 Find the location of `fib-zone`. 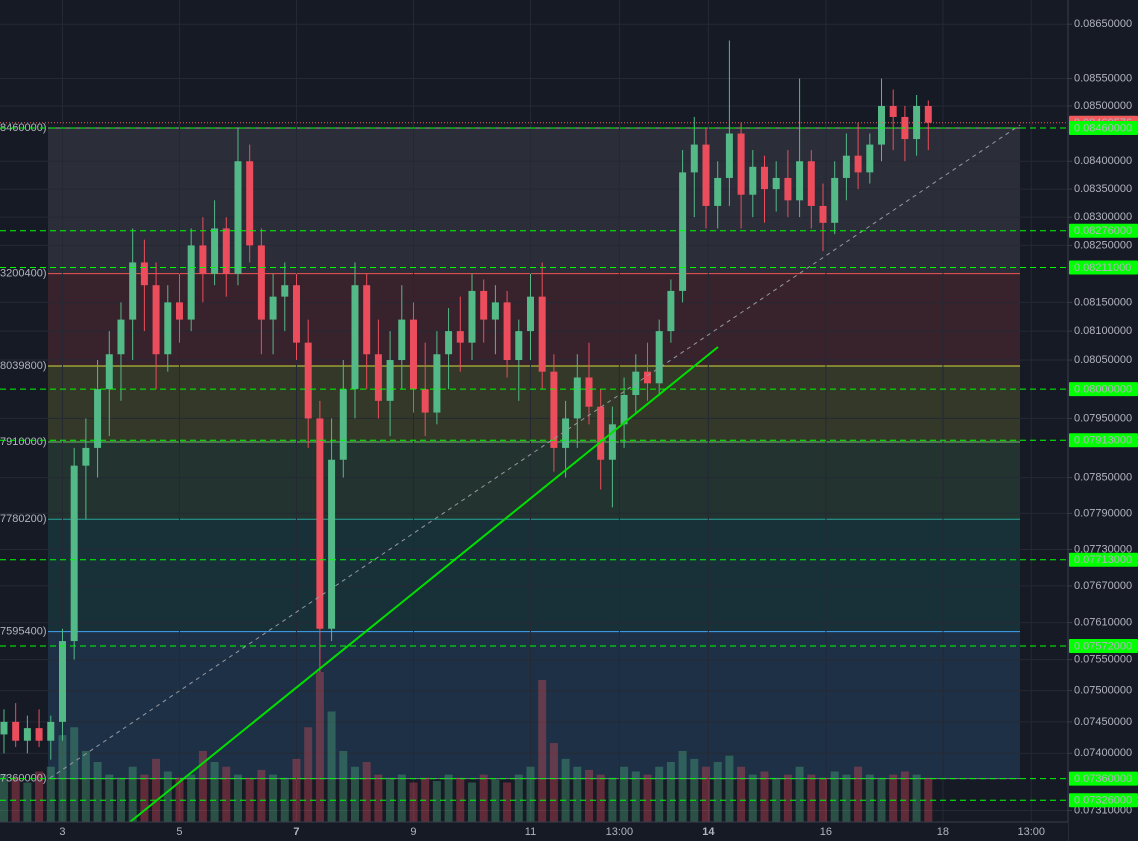

fib-zone is located at coordinates (534, 319).